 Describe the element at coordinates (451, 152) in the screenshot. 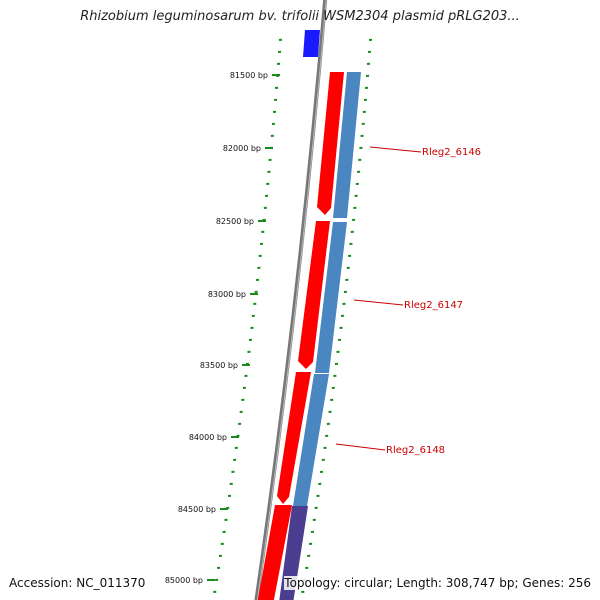

I see `gene-label: Rleg2_6146` at that location.